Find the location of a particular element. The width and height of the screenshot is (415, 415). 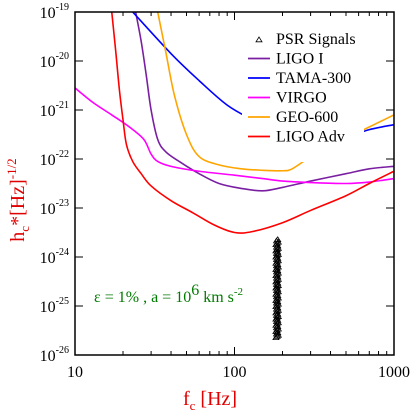

y-axis-label: hc*[Hz]-1/2 is located at coordinates (18, 199).